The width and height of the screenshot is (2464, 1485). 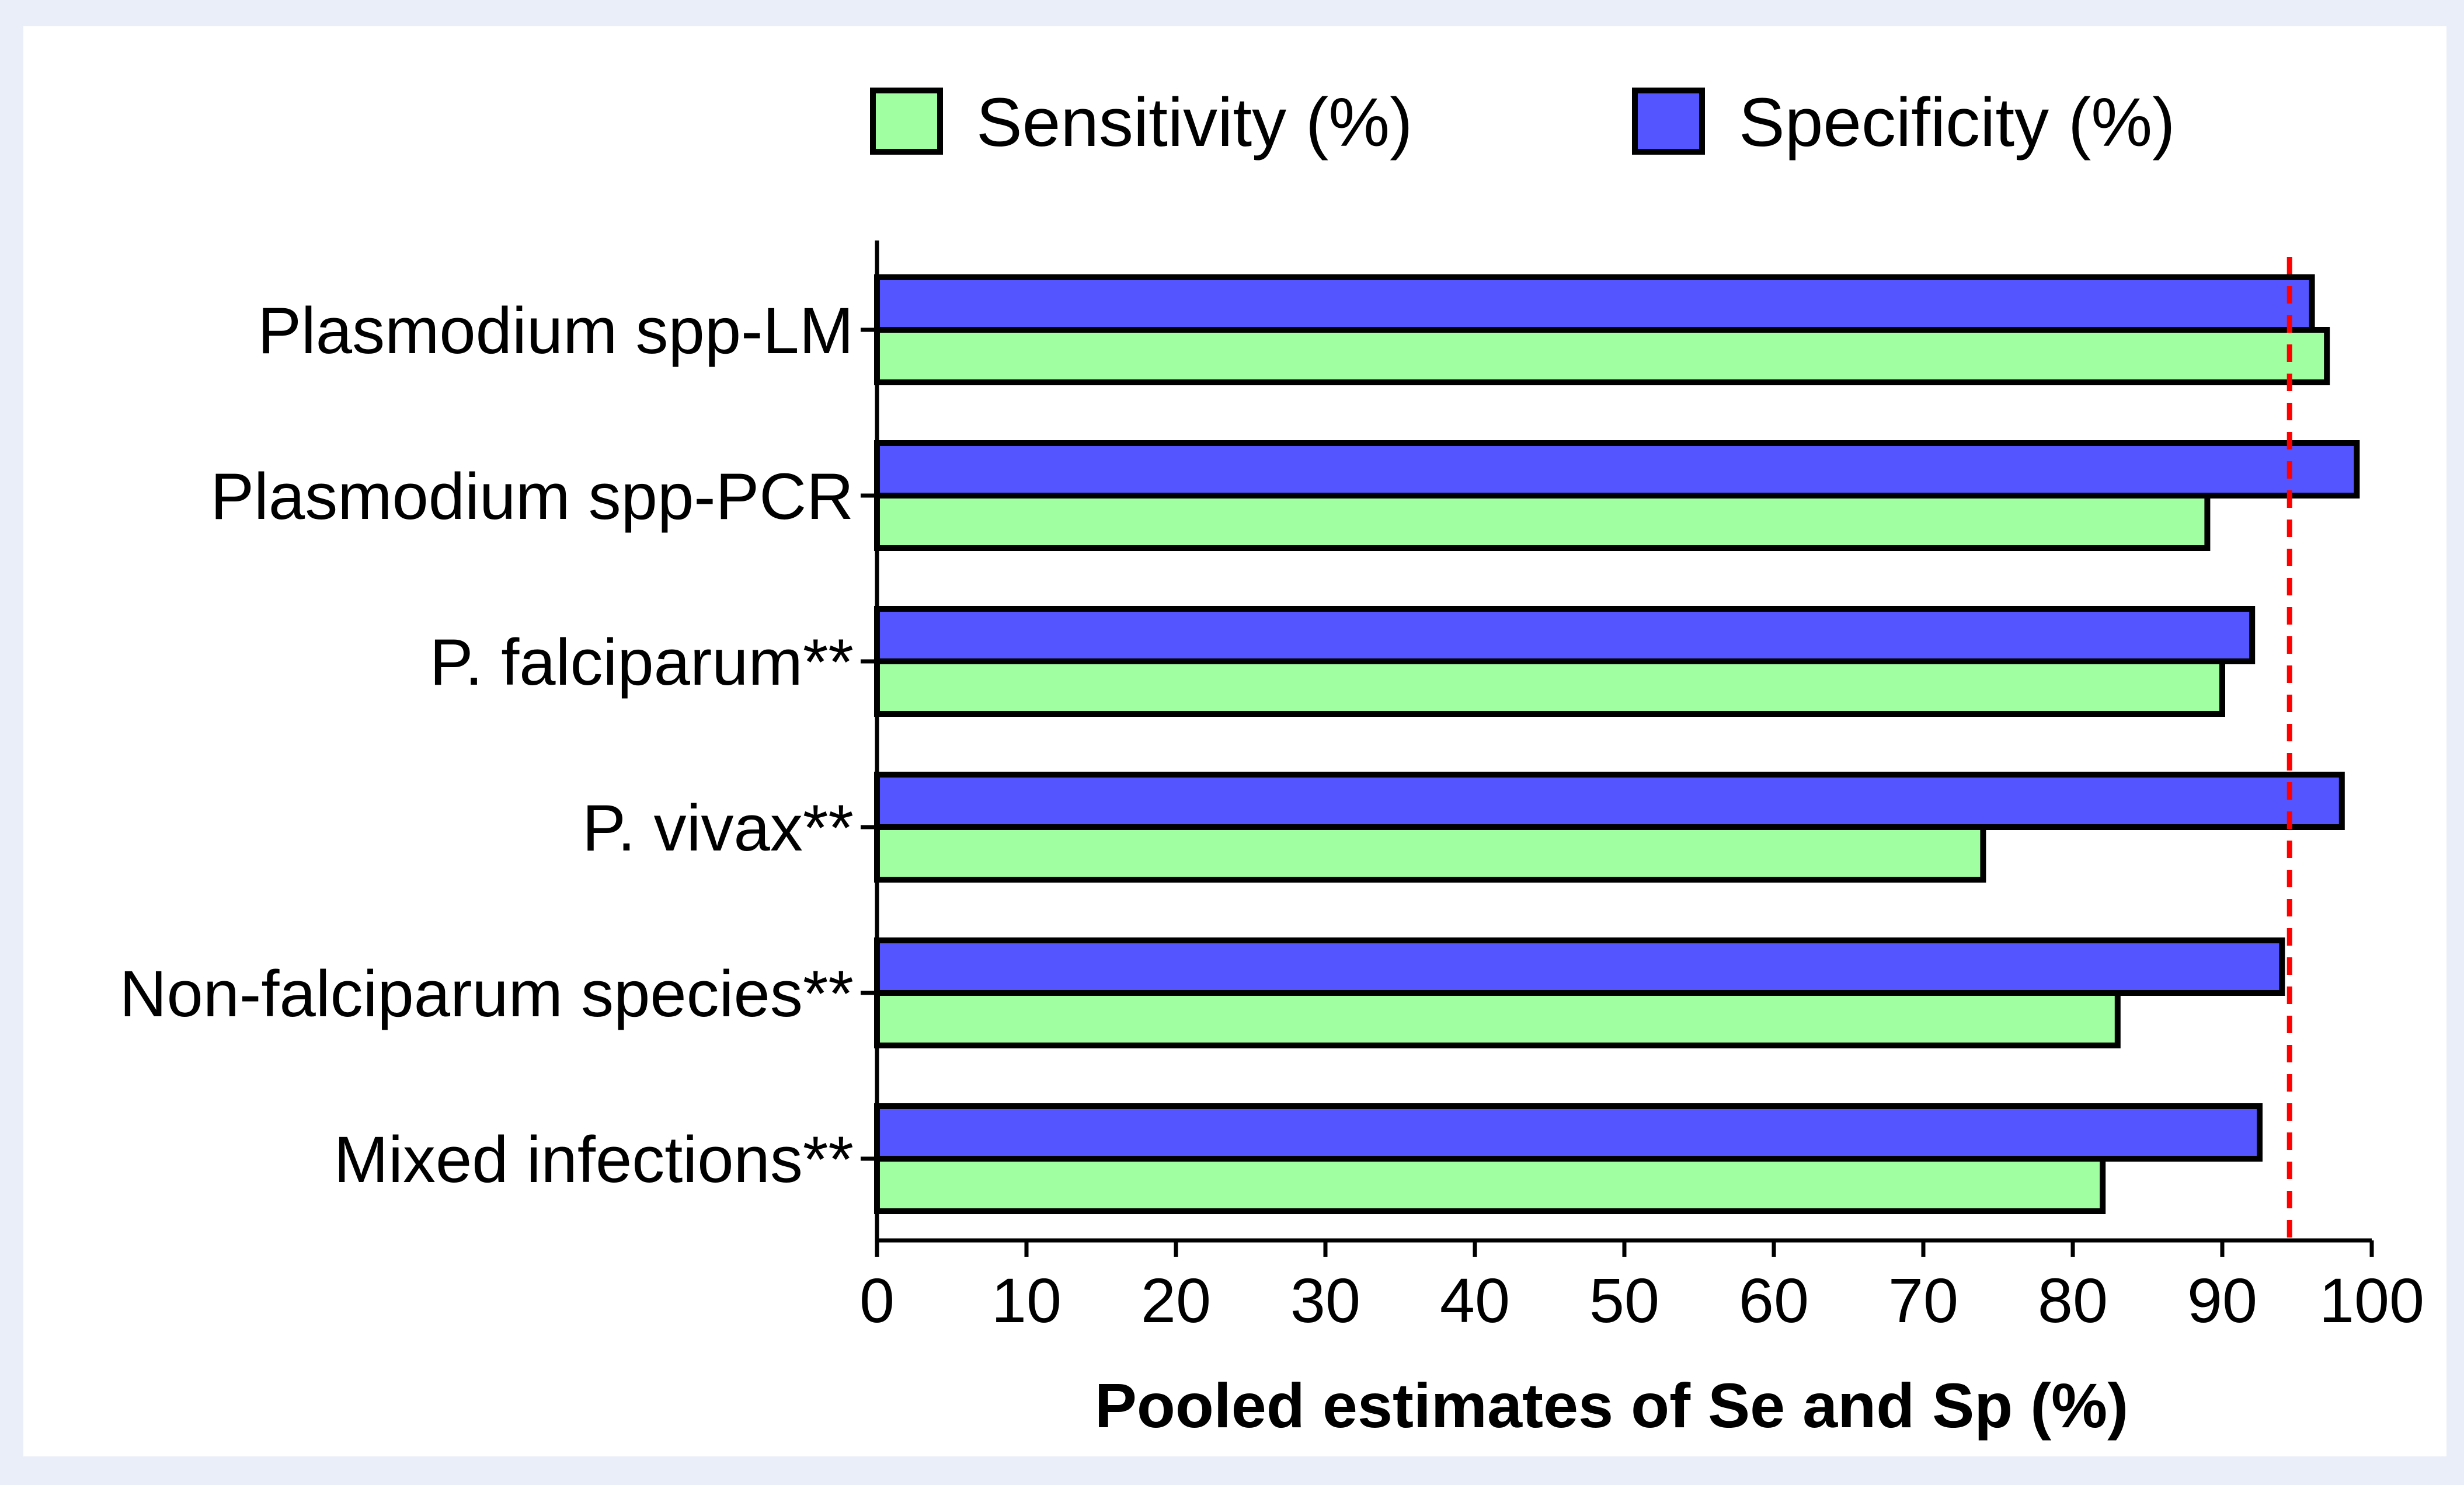 I want to click on bar-sensitivity-plasmodium-spp-lm, so click(x=1602, y=356).